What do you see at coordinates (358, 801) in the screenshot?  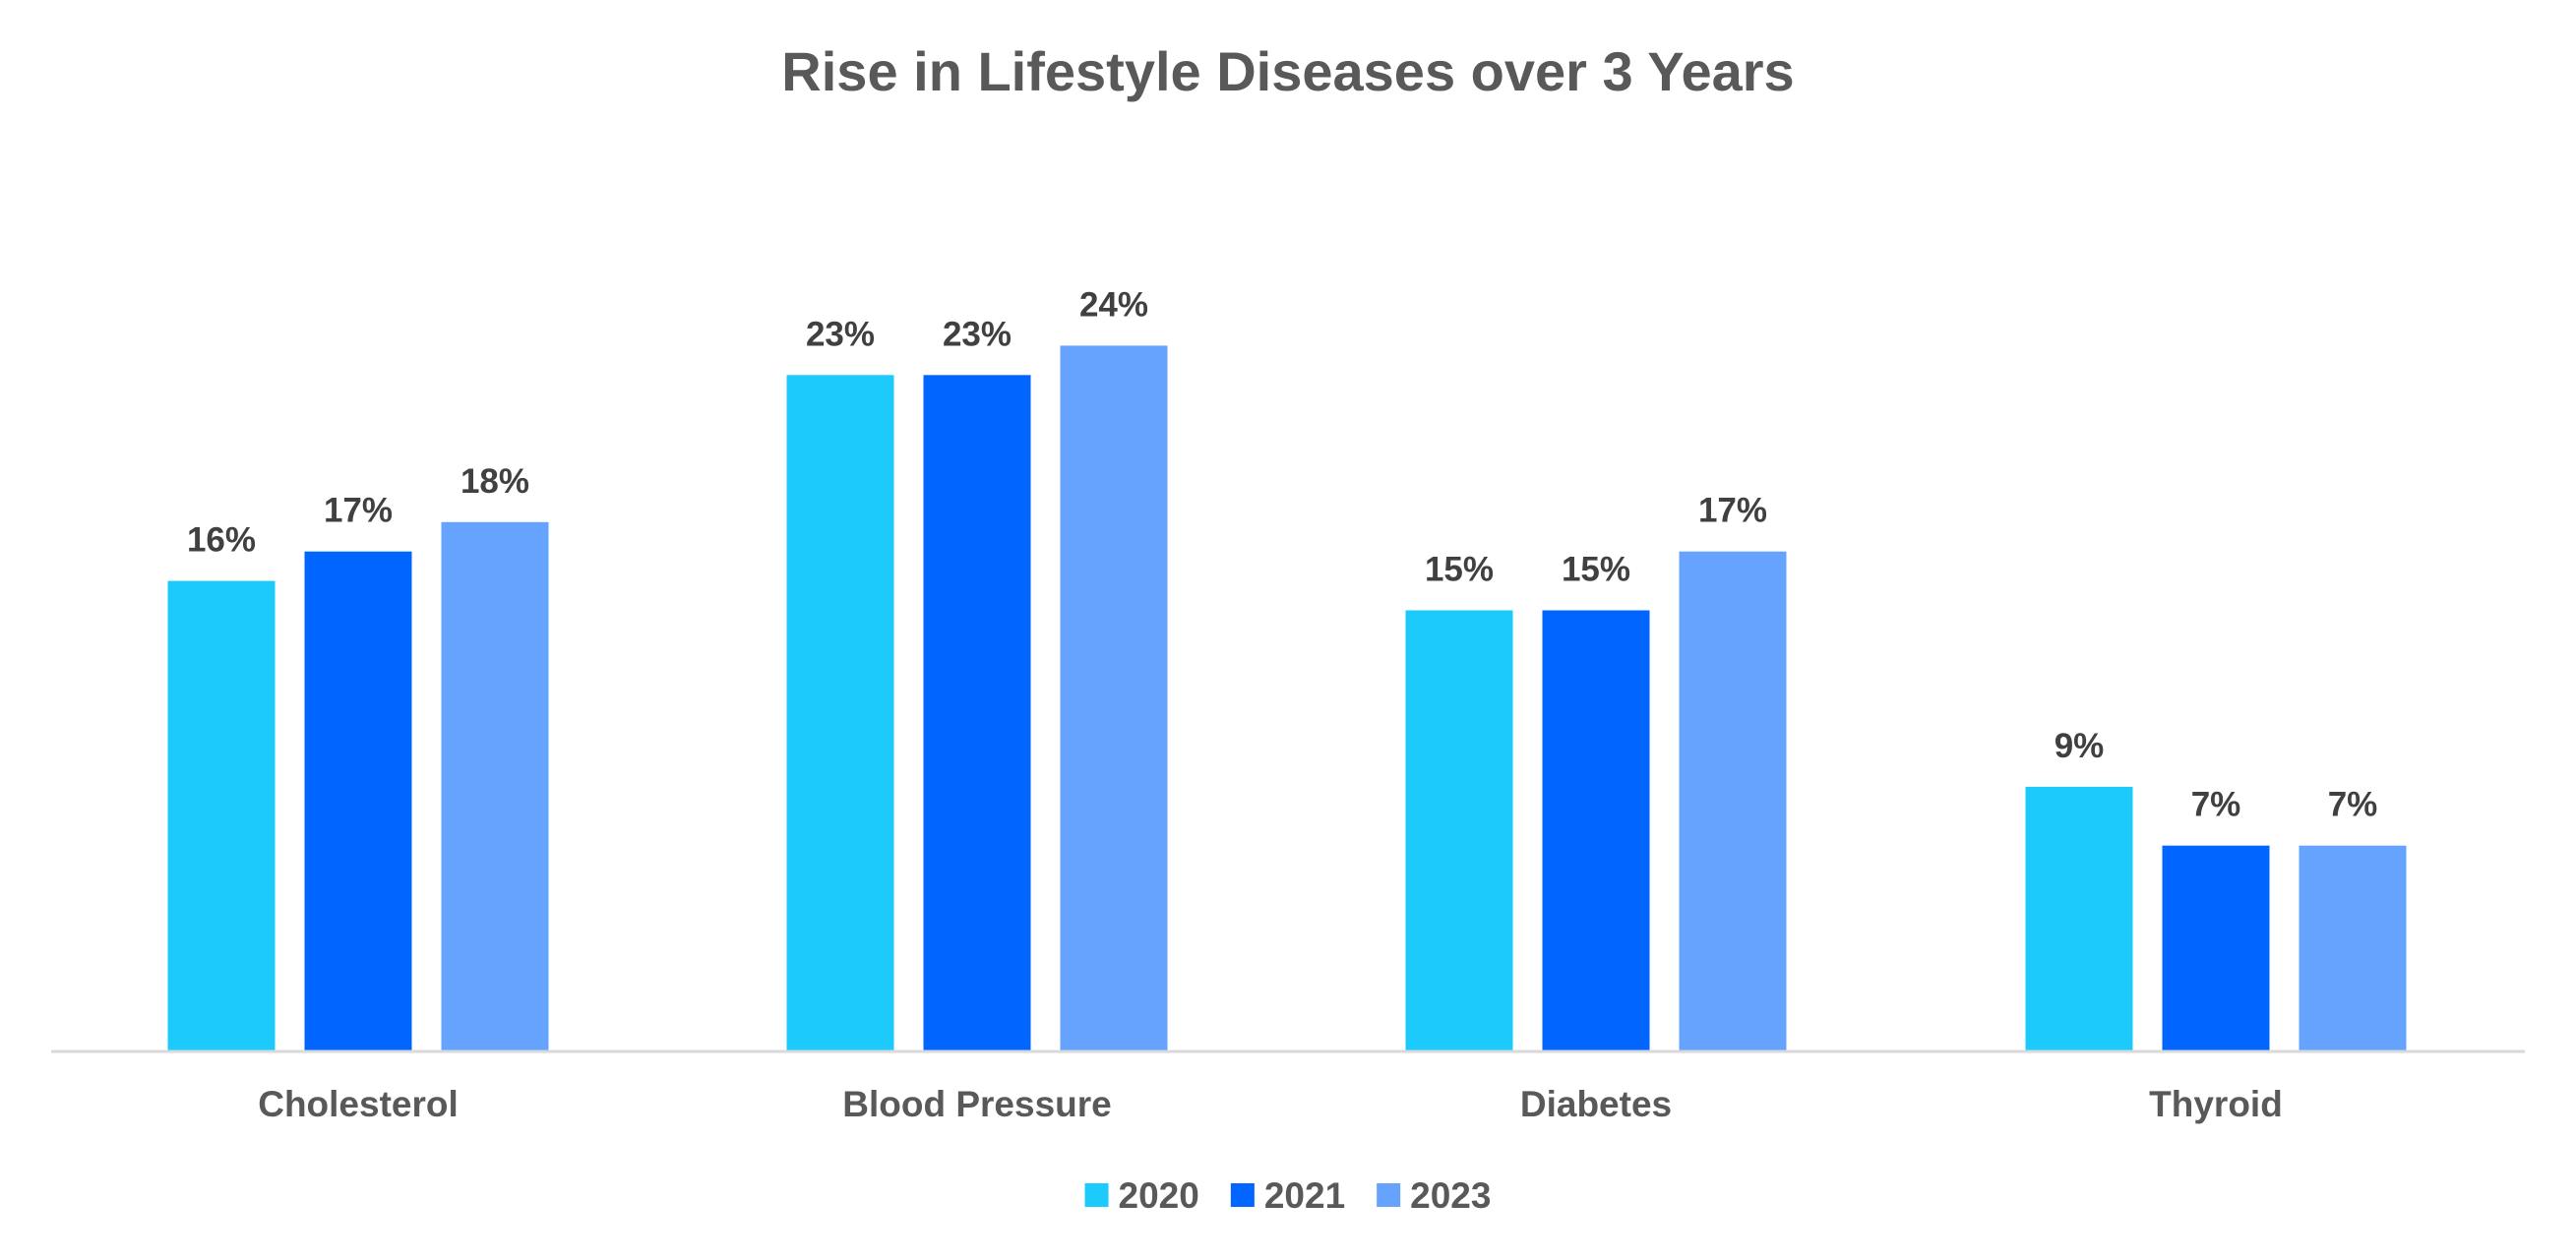 I see `bar-cholesterol-2021` at bounding box center [358, 801].